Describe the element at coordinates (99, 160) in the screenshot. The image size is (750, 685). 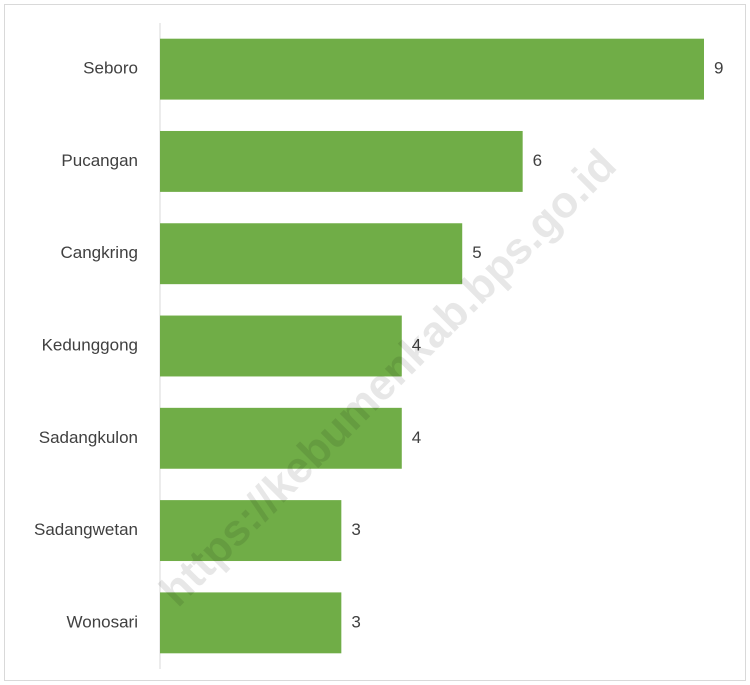
I see `y-tick-label: Pucangan` at that location.